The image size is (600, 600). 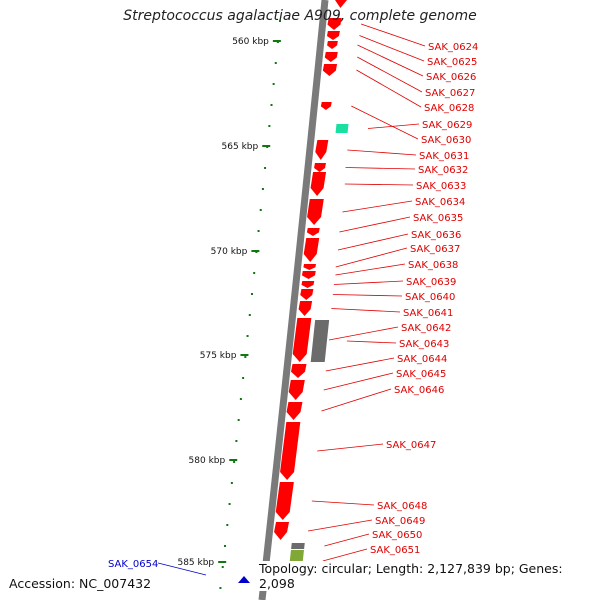 I want to click on gene-label: SAK_0643, so click(x=424, y=344).